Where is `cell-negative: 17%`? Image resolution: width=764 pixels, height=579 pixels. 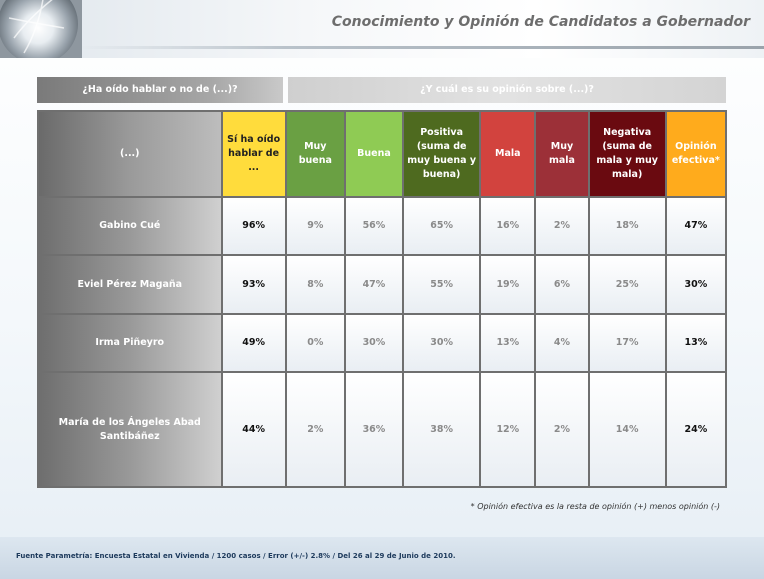 cell-negative: 17% is located at coordinates (627, 343).